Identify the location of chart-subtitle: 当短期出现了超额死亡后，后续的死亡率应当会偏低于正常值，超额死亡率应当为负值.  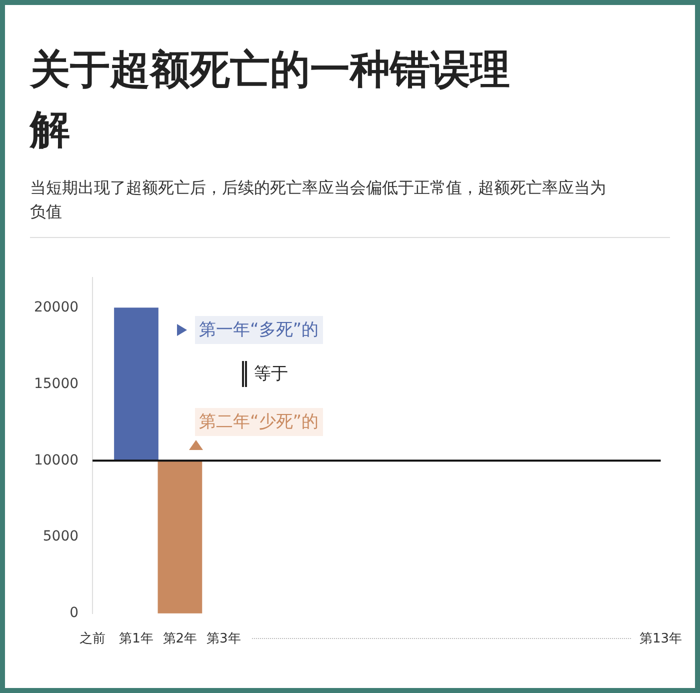
(318, 200).